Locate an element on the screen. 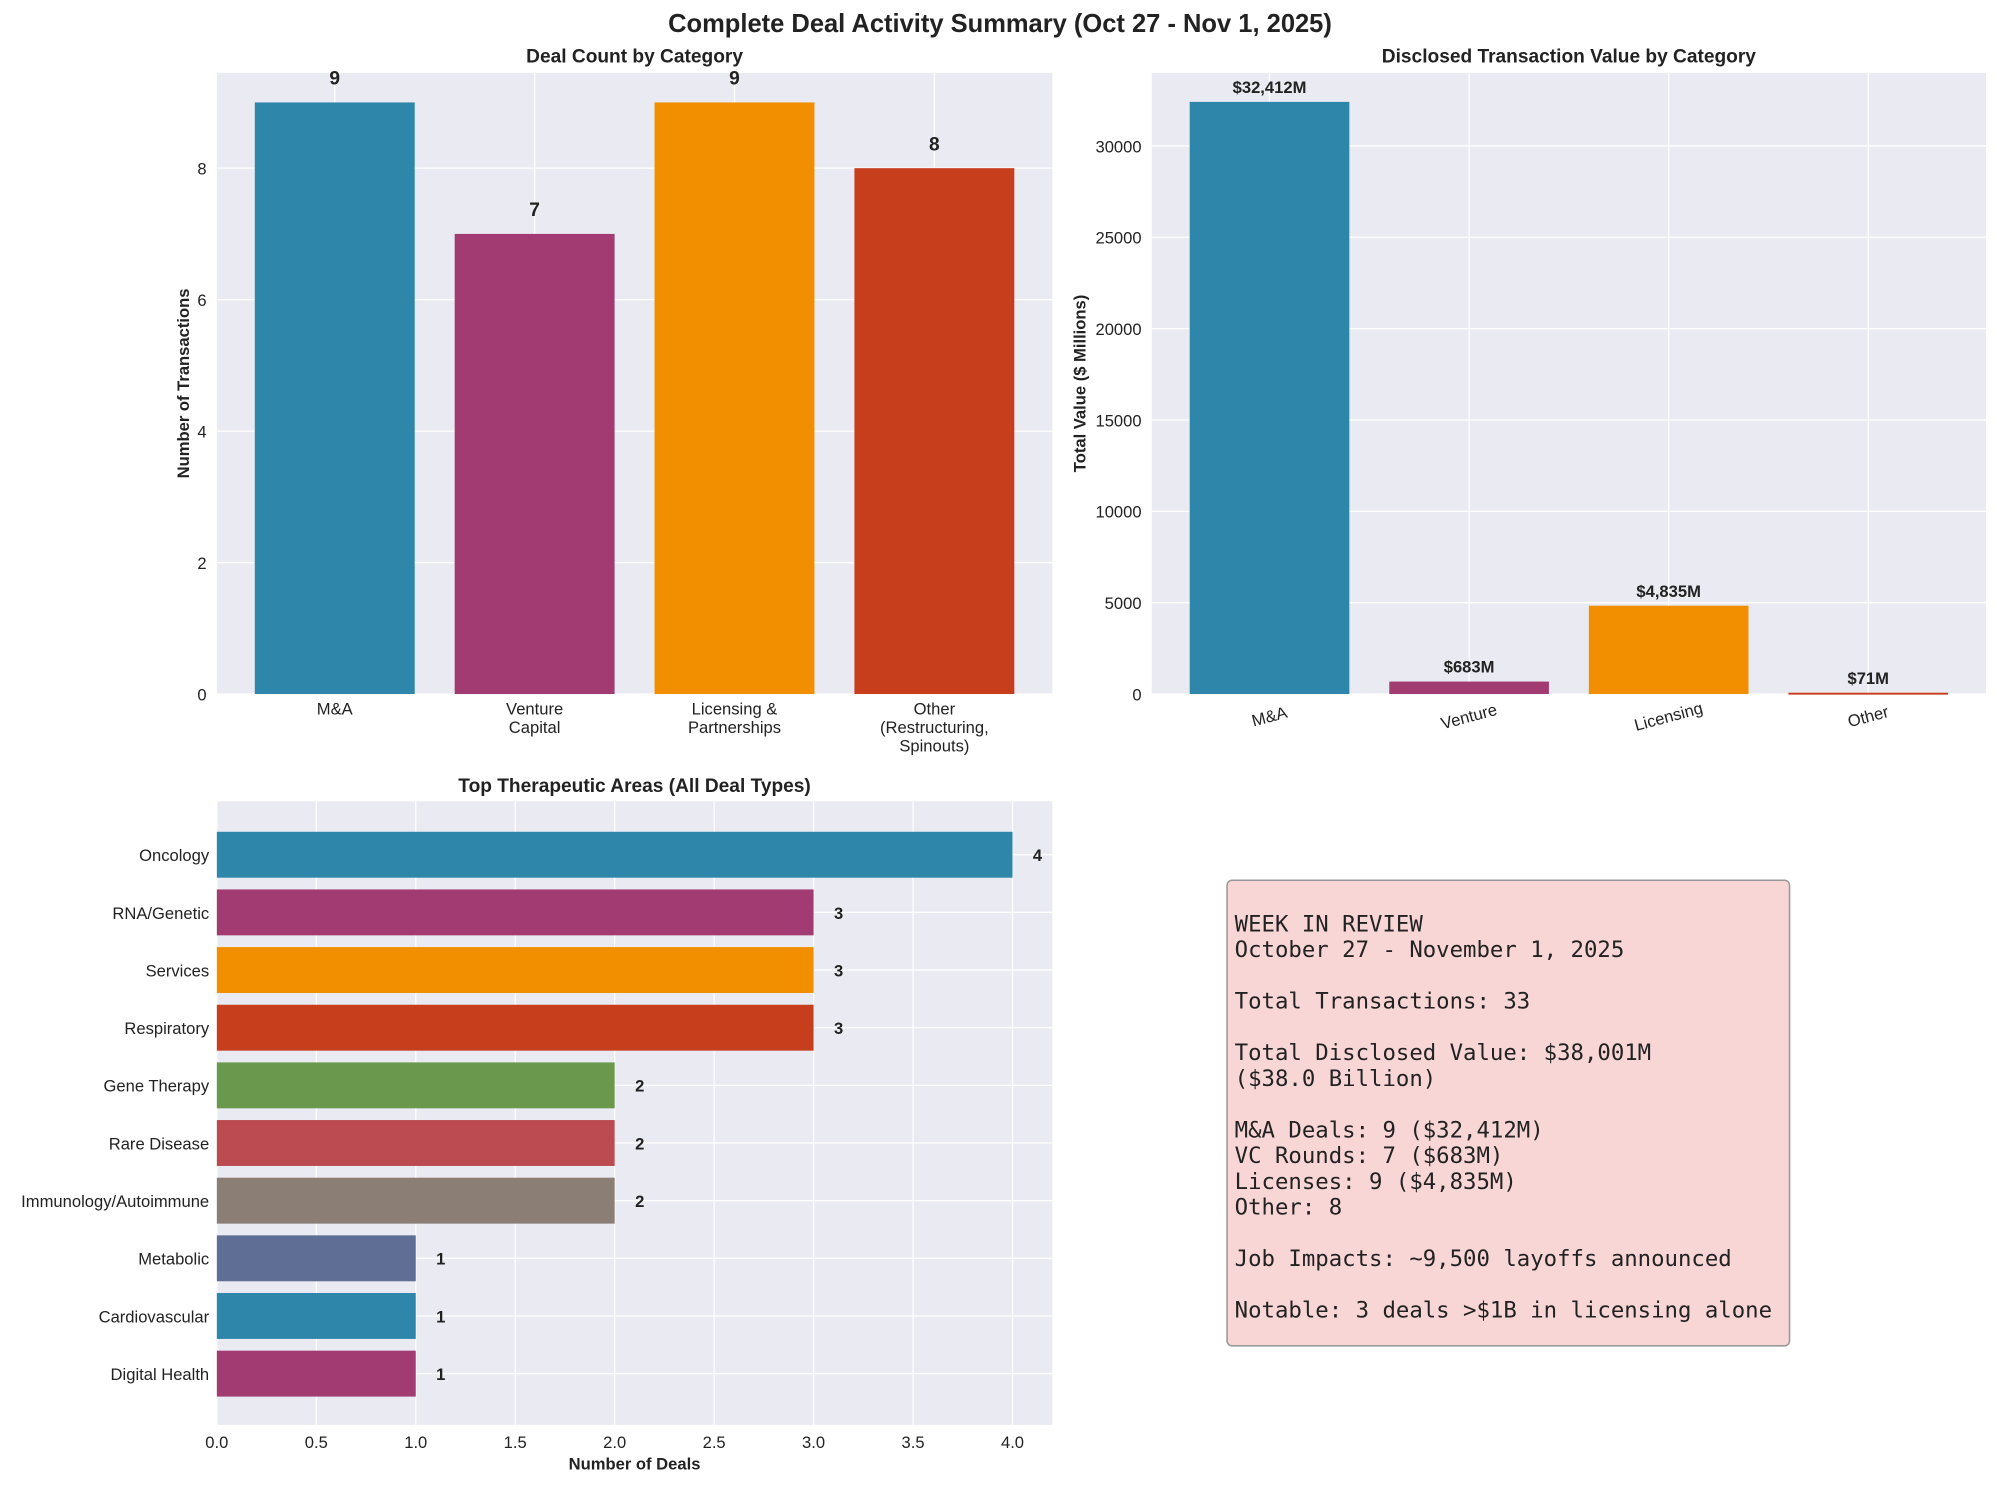 Image resolution: width=2000 pixels, height=1485 pixels. summary-line: October 27 - November 1, 2025 is located at coordinates (1430, 950).